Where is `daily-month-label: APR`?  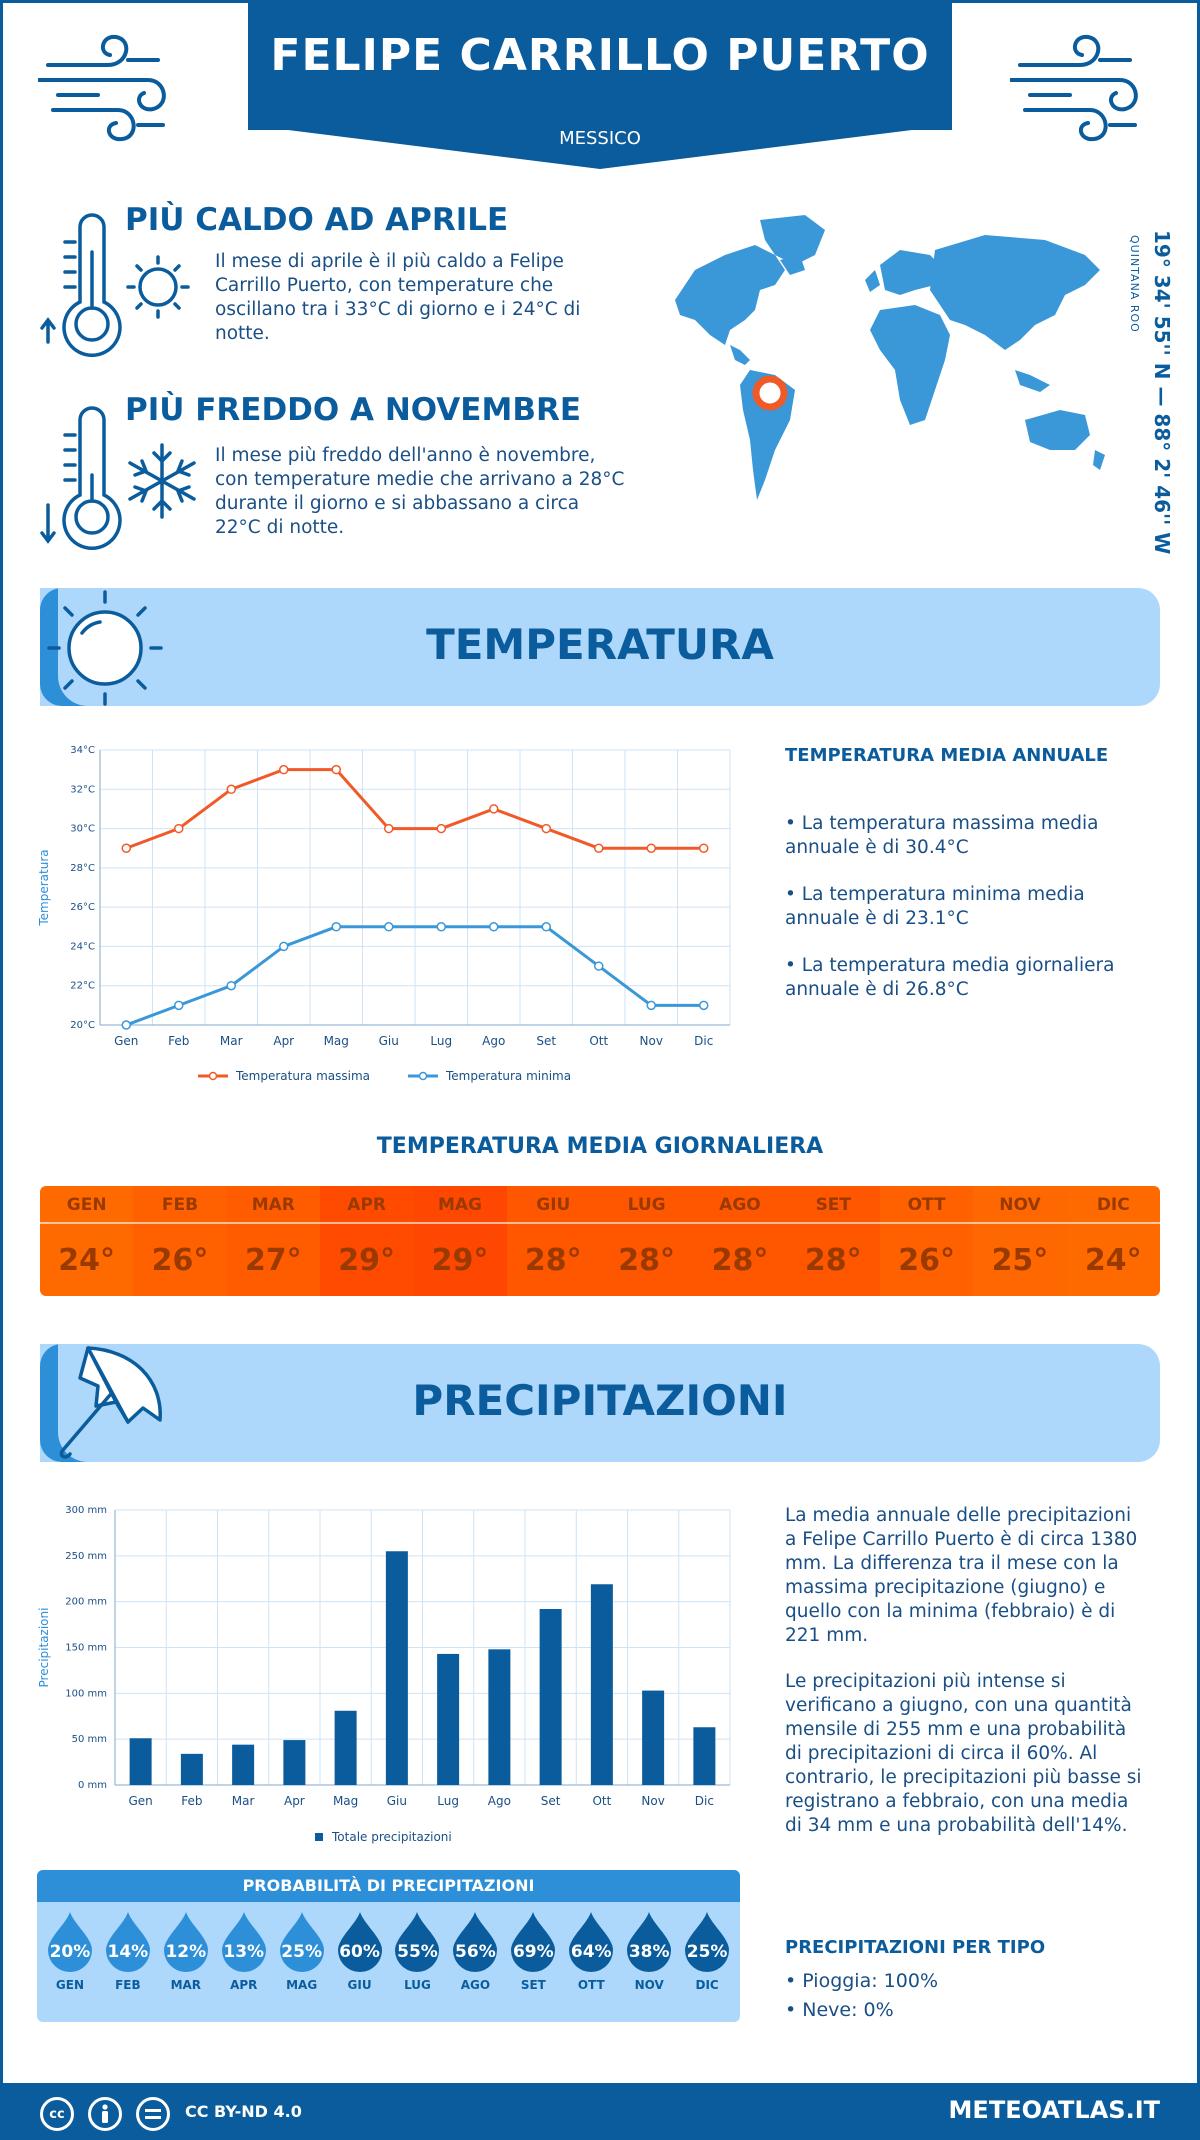
daily-month-label: APR is located at coordinates (366, 1205).